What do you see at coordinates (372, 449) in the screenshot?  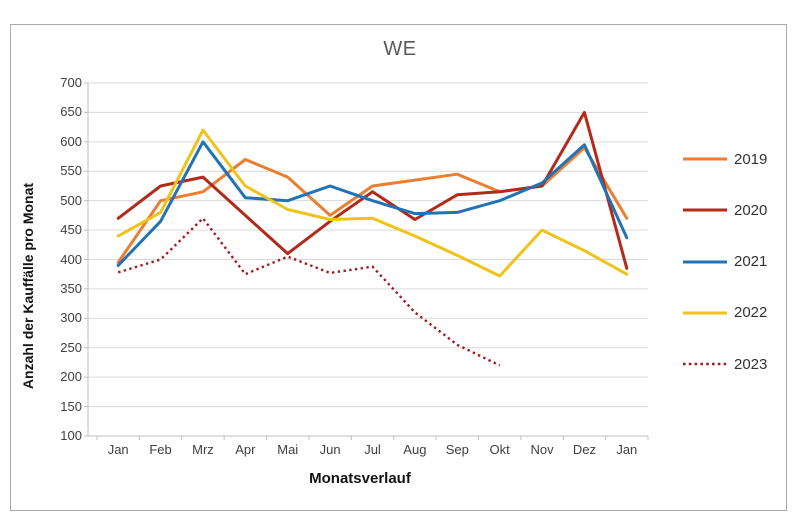 I see `x-tick-label-6-jul: Jul` at bounding box center [372, 449].